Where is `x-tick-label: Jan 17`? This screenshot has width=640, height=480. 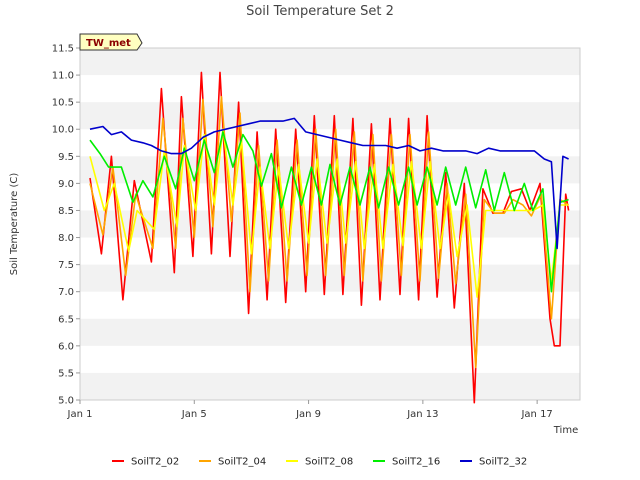 x-tick-label: Jan 17 is located at coordinates (536, 414).